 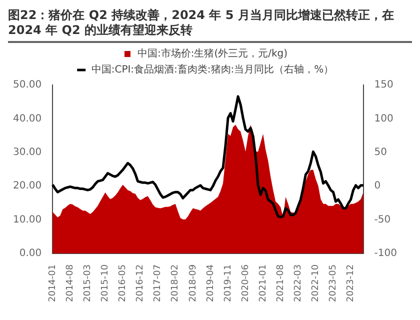 What do you see at coordinates (382, 220) in the screenshot?
I see `y2-tick-label: -50` at bounding box center [382, 220].